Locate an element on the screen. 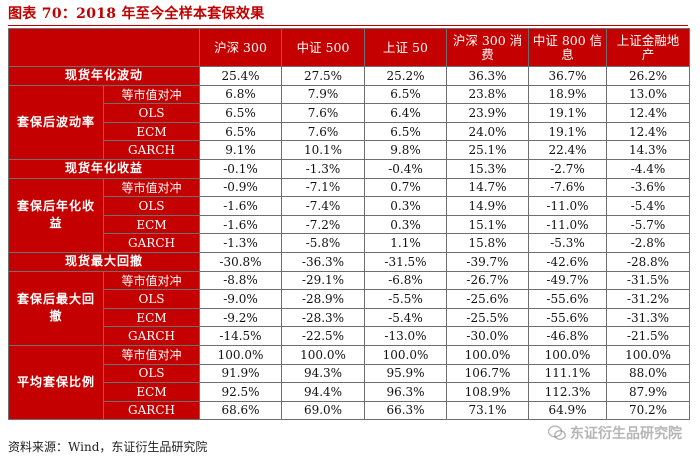  value-cell: -31.5% is located at coordinates (648, 280).